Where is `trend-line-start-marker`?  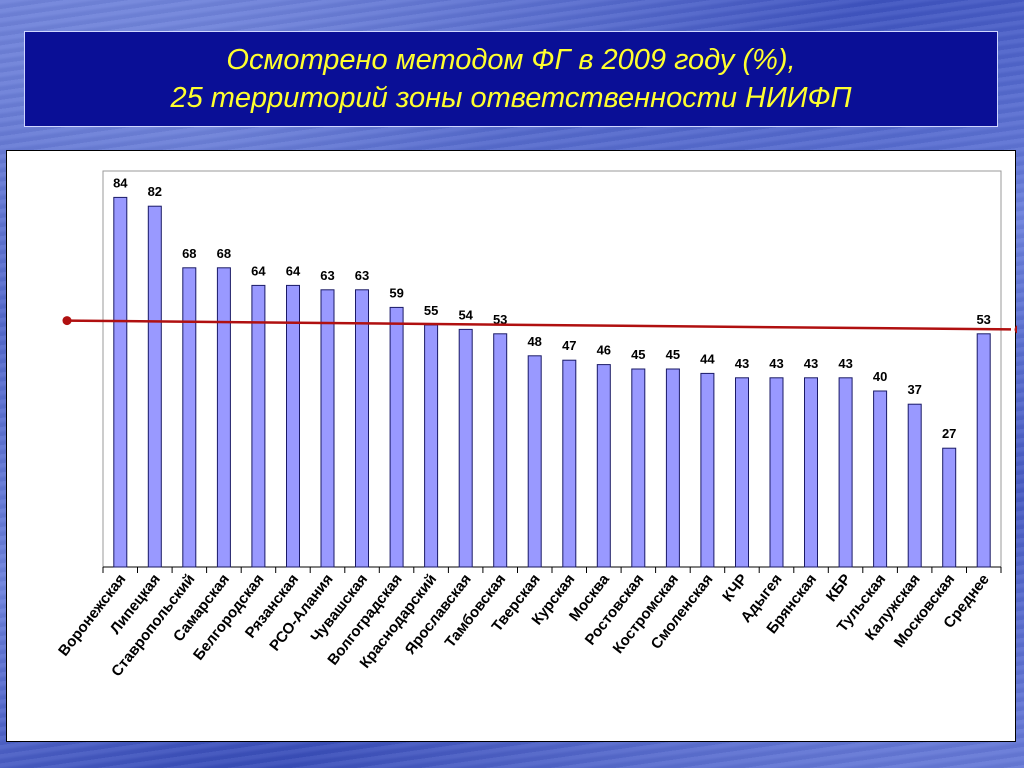 trend-line-start-marker is located at coordinates (67, 321).